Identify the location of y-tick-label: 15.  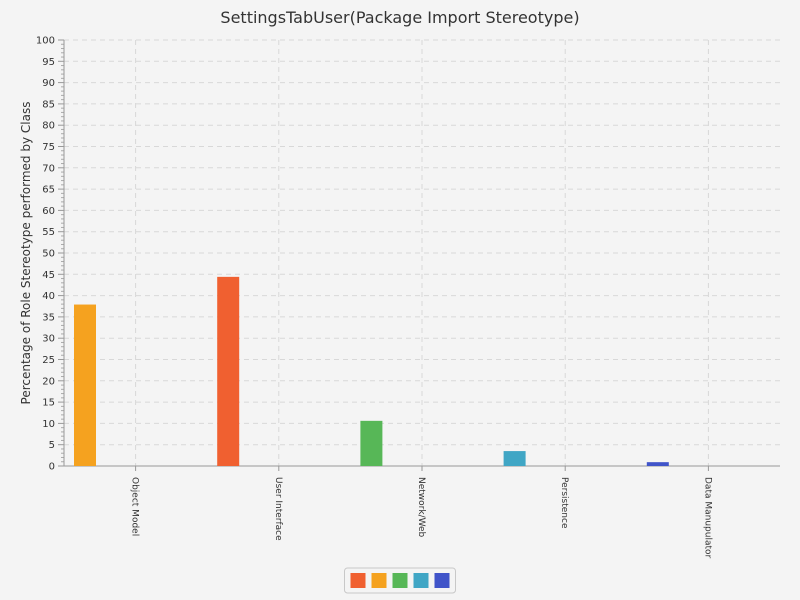
(48, 403).